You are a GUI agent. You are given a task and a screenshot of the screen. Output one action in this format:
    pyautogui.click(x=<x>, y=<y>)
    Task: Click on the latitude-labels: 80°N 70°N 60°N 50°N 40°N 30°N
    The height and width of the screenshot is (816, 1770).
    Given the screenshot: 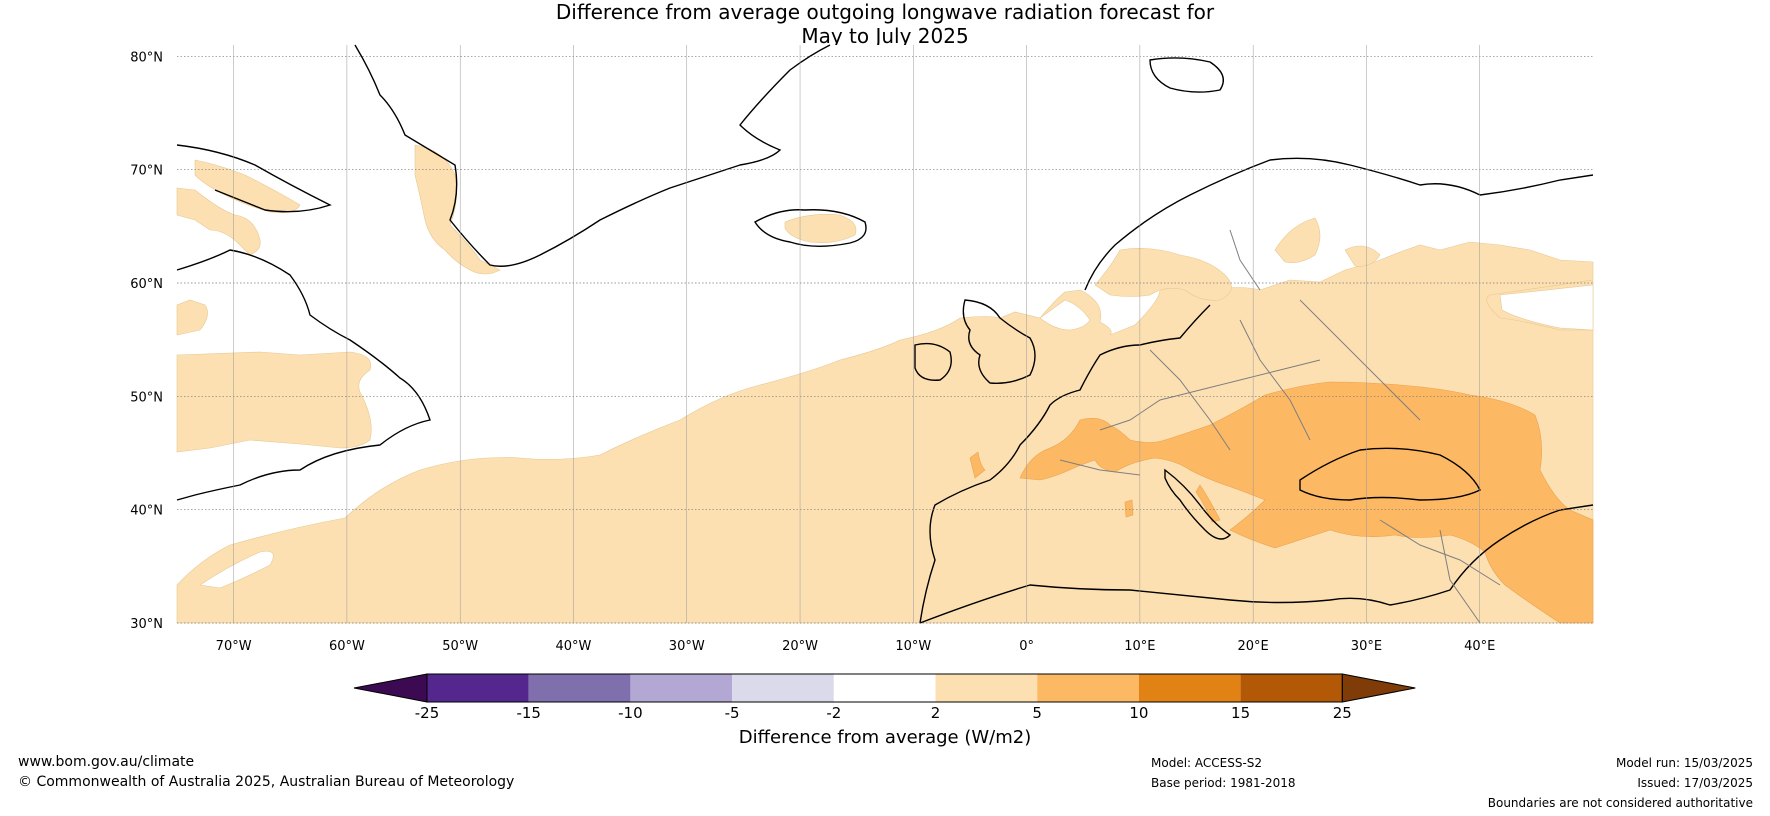 What is the action you would take?
    pyautogui.click(x=146, y=341)
    